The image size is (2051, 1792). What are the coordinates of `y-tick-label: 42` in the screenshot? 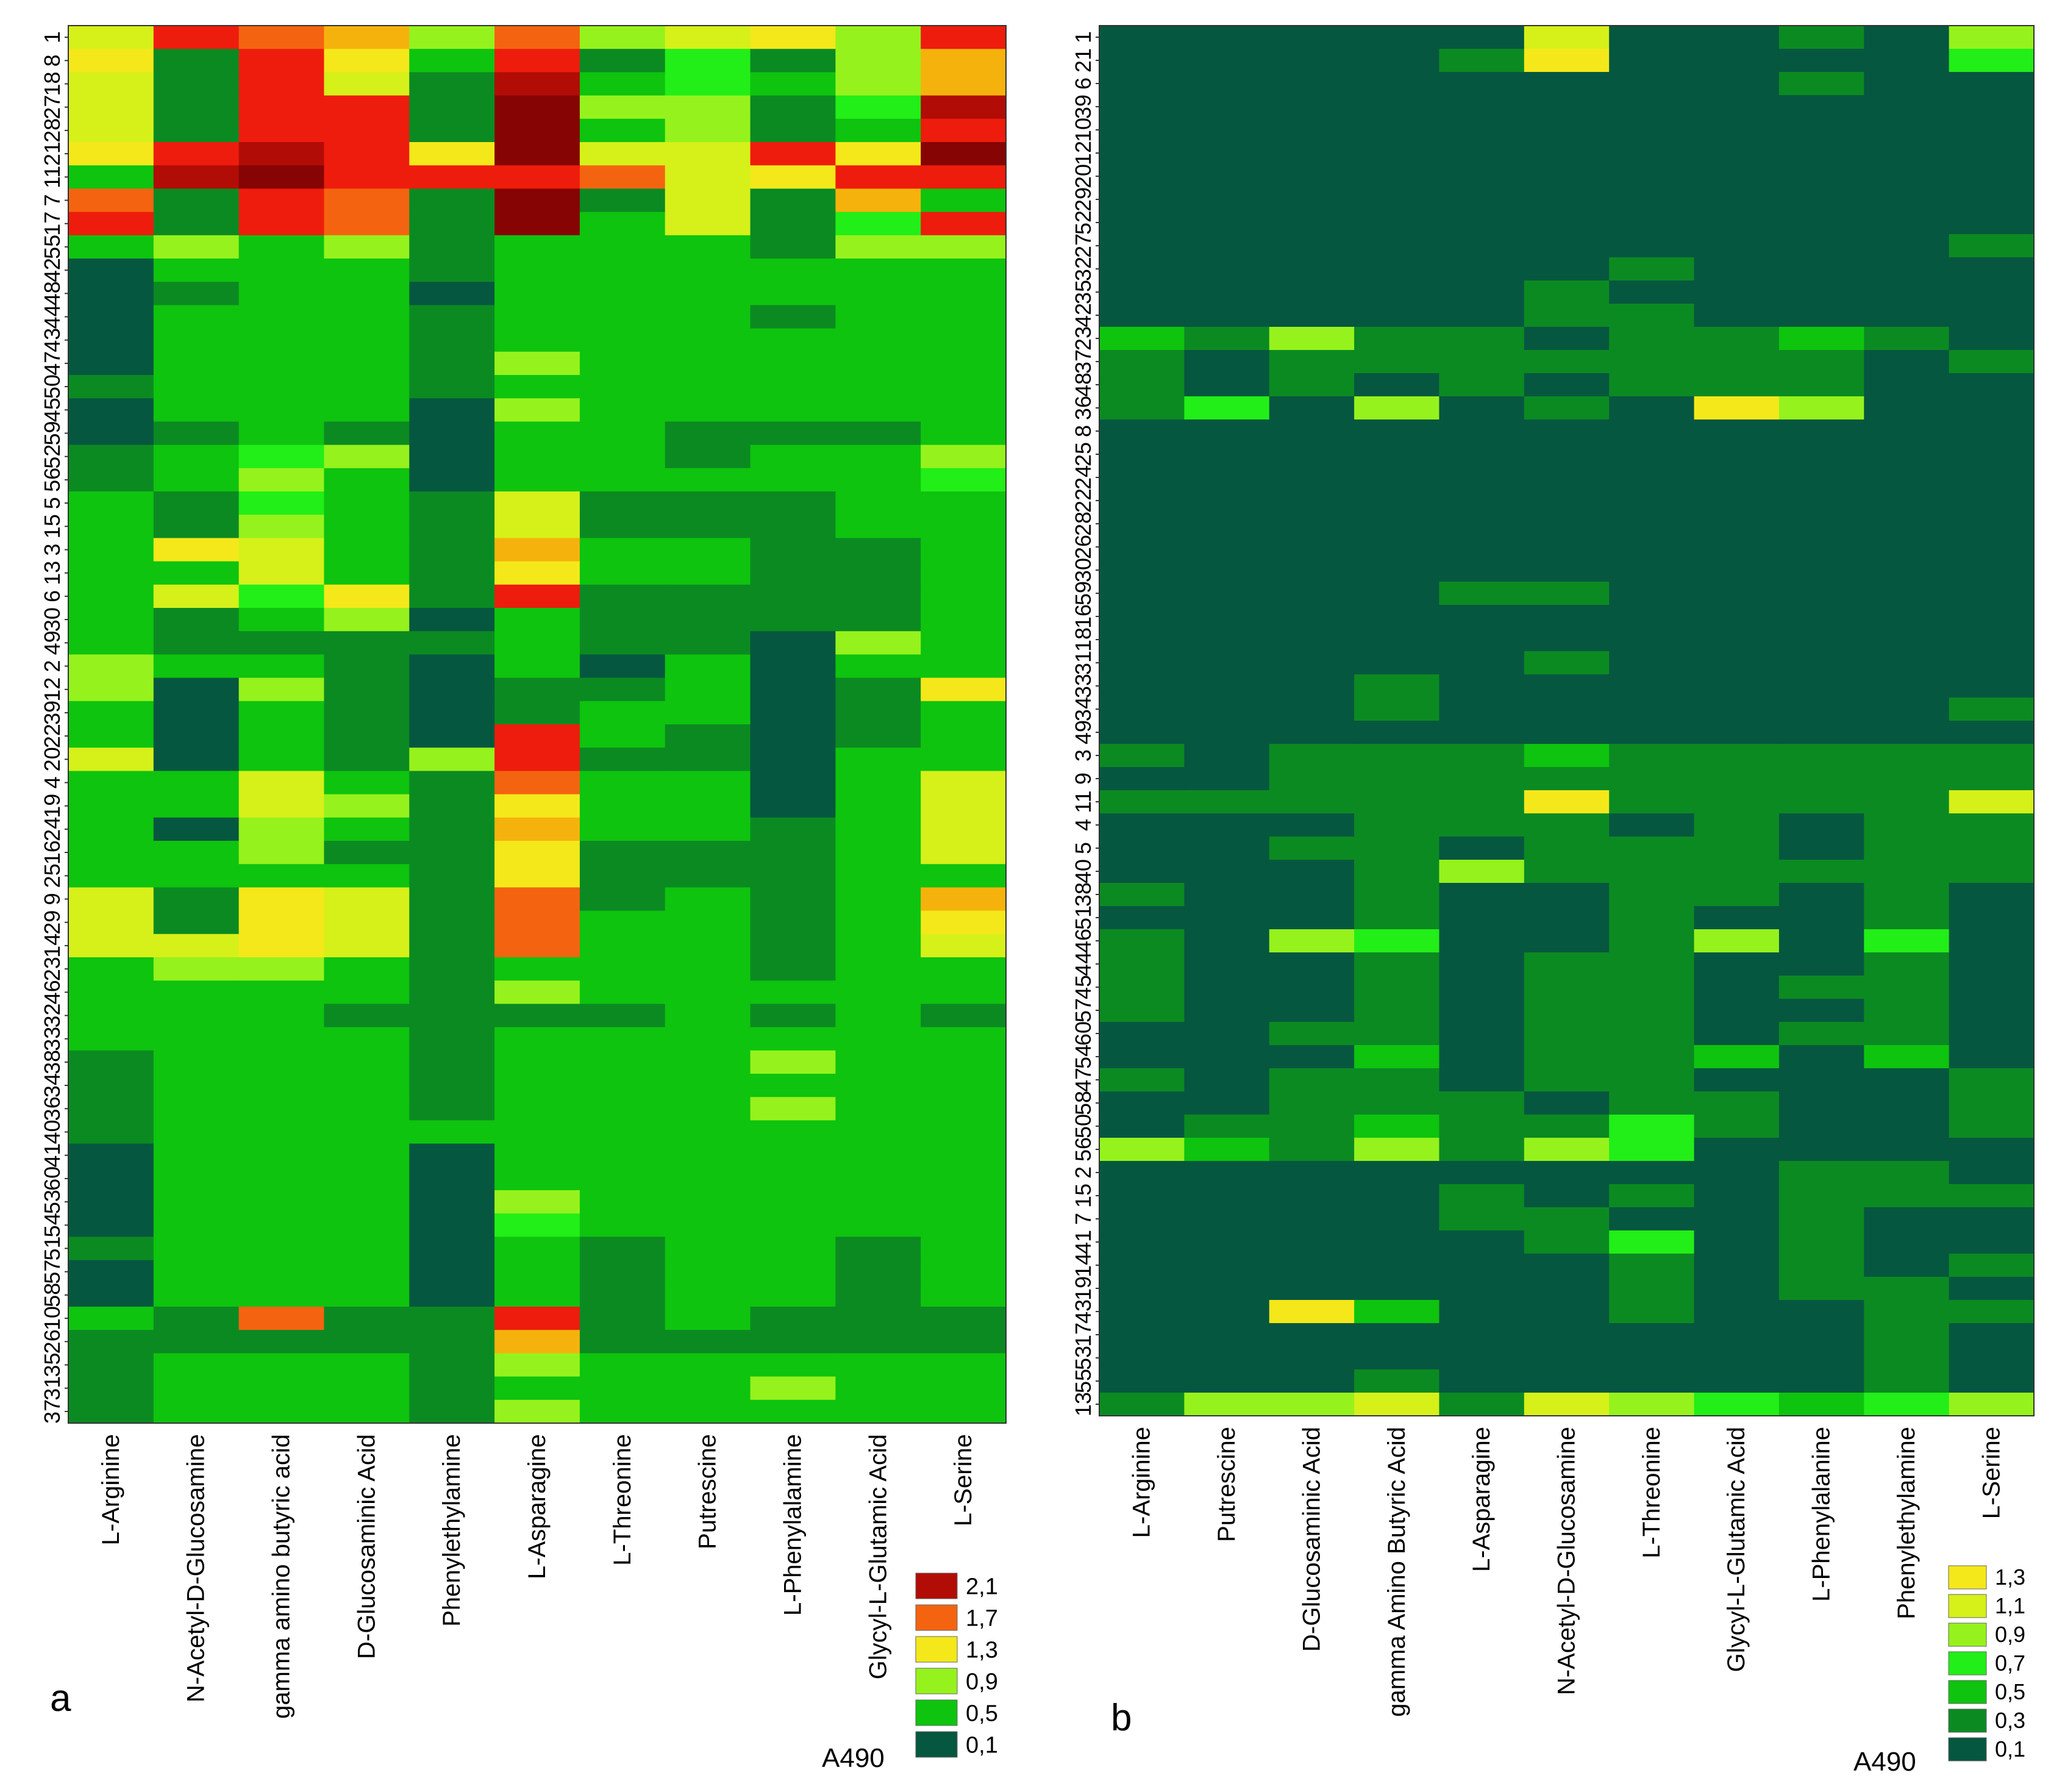 It's located at (1083, 315).